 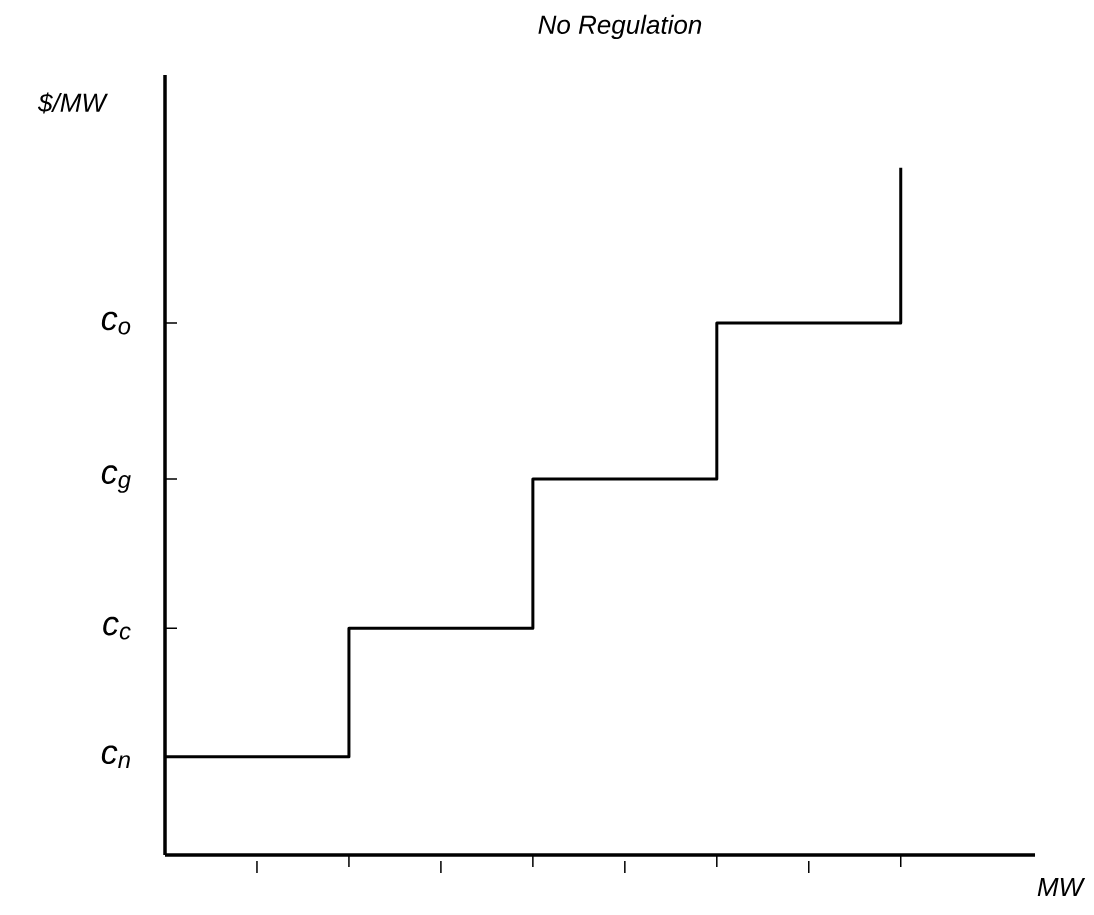 I want to click on text: c$_{c}$, so click(x=117, y=628).